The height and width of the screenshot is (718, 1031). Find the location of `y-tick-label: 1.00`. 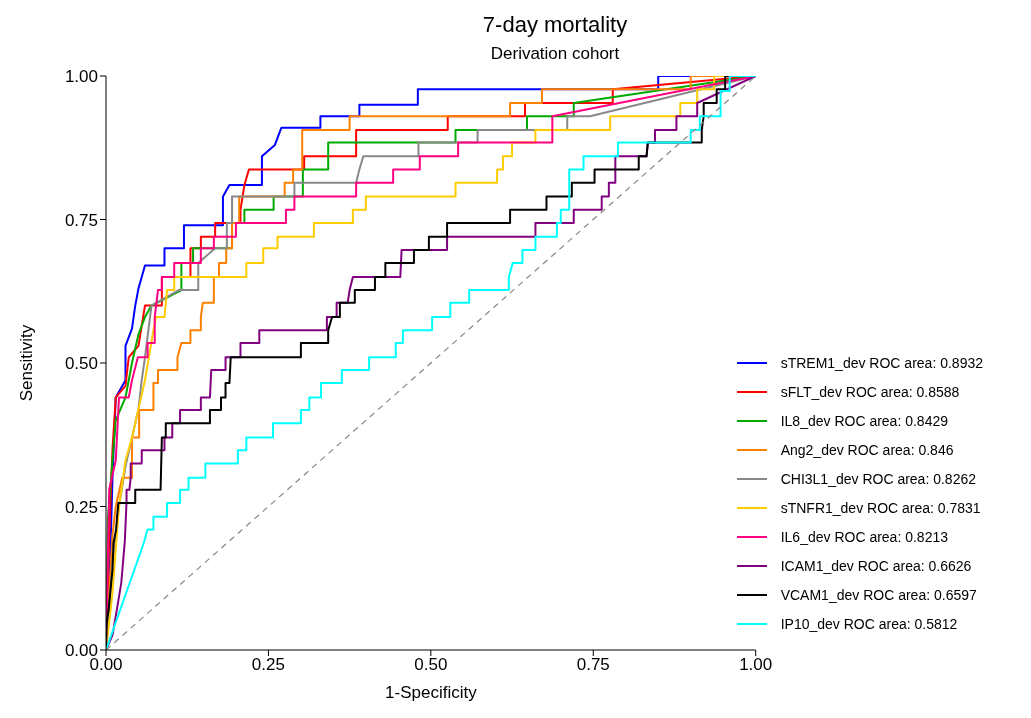

y-tick-label: 1.00 is located at coordinates (81, 77).